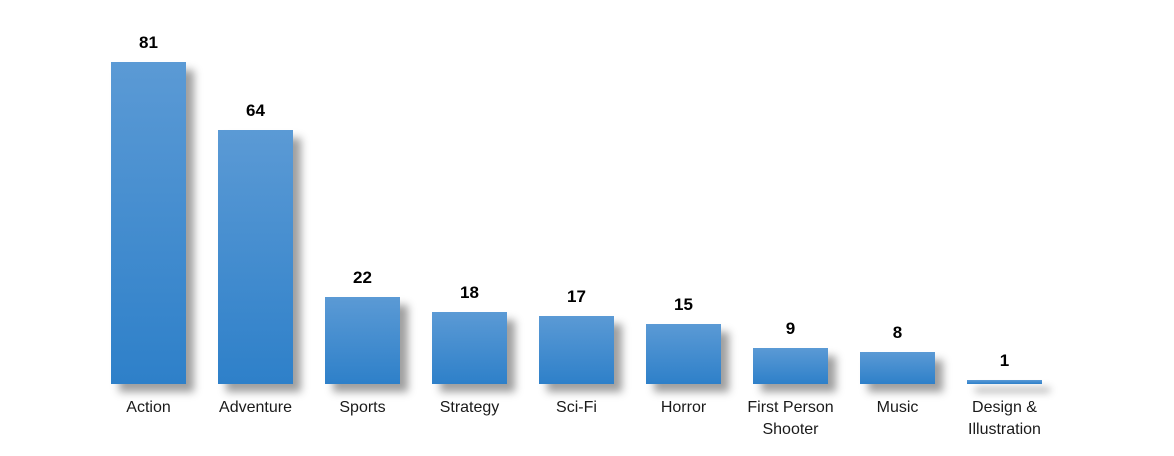 This screenshot has width=1174, height=456. What do you see at coordinates (469, 292) in the screenshot?
I see `bar-value-label: 18` at bounding box center [469, 292].